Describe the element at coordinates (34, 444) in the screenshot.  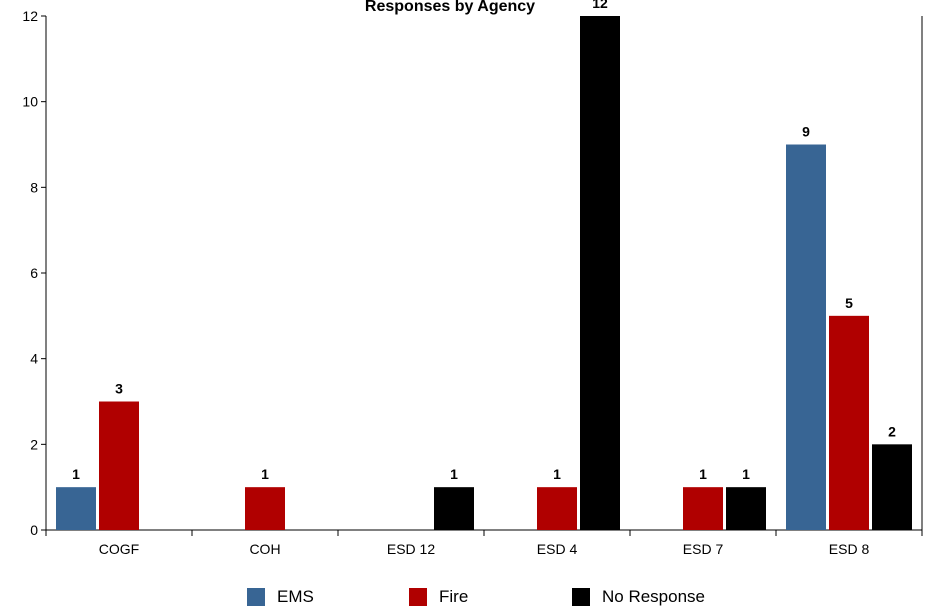
I see `y-tick-label: 2` at that location.